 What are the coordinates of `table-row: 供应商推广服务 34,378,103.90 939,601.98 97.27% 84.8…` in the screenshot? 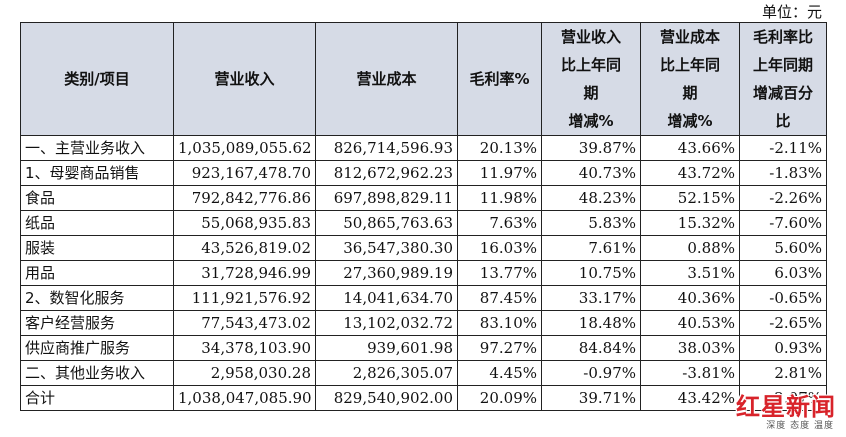 It's located at (423, 348).